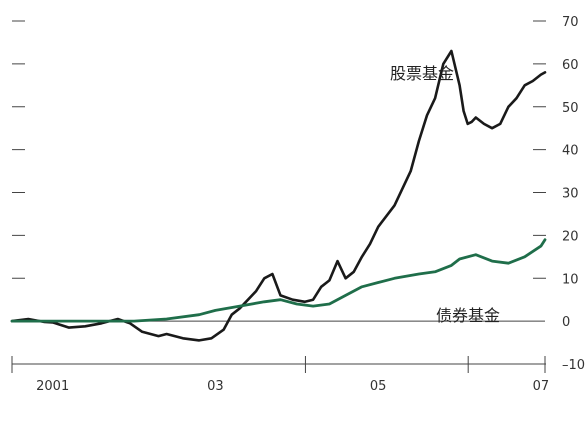 Image resolution: width=586 pixels, height=421 pixels. Describe the element at coordinates (18, 149) in the screenshot. I see `left-axis-ticks` at that location.